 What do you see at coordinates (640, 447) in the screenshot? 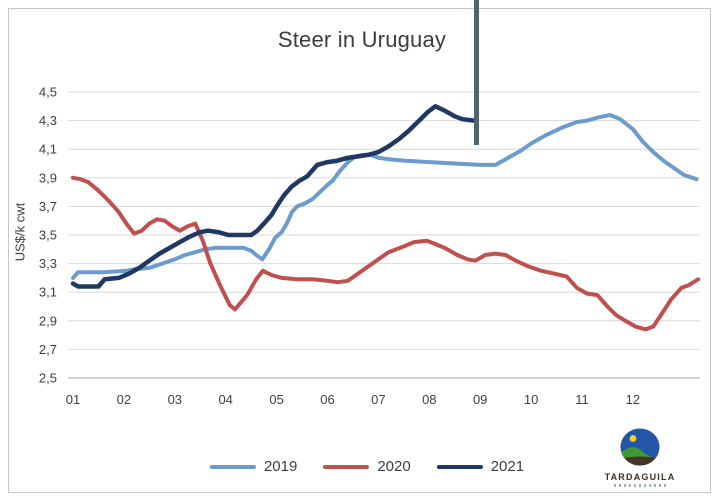
I see `globe-icon` at bounding box center [640, 447].